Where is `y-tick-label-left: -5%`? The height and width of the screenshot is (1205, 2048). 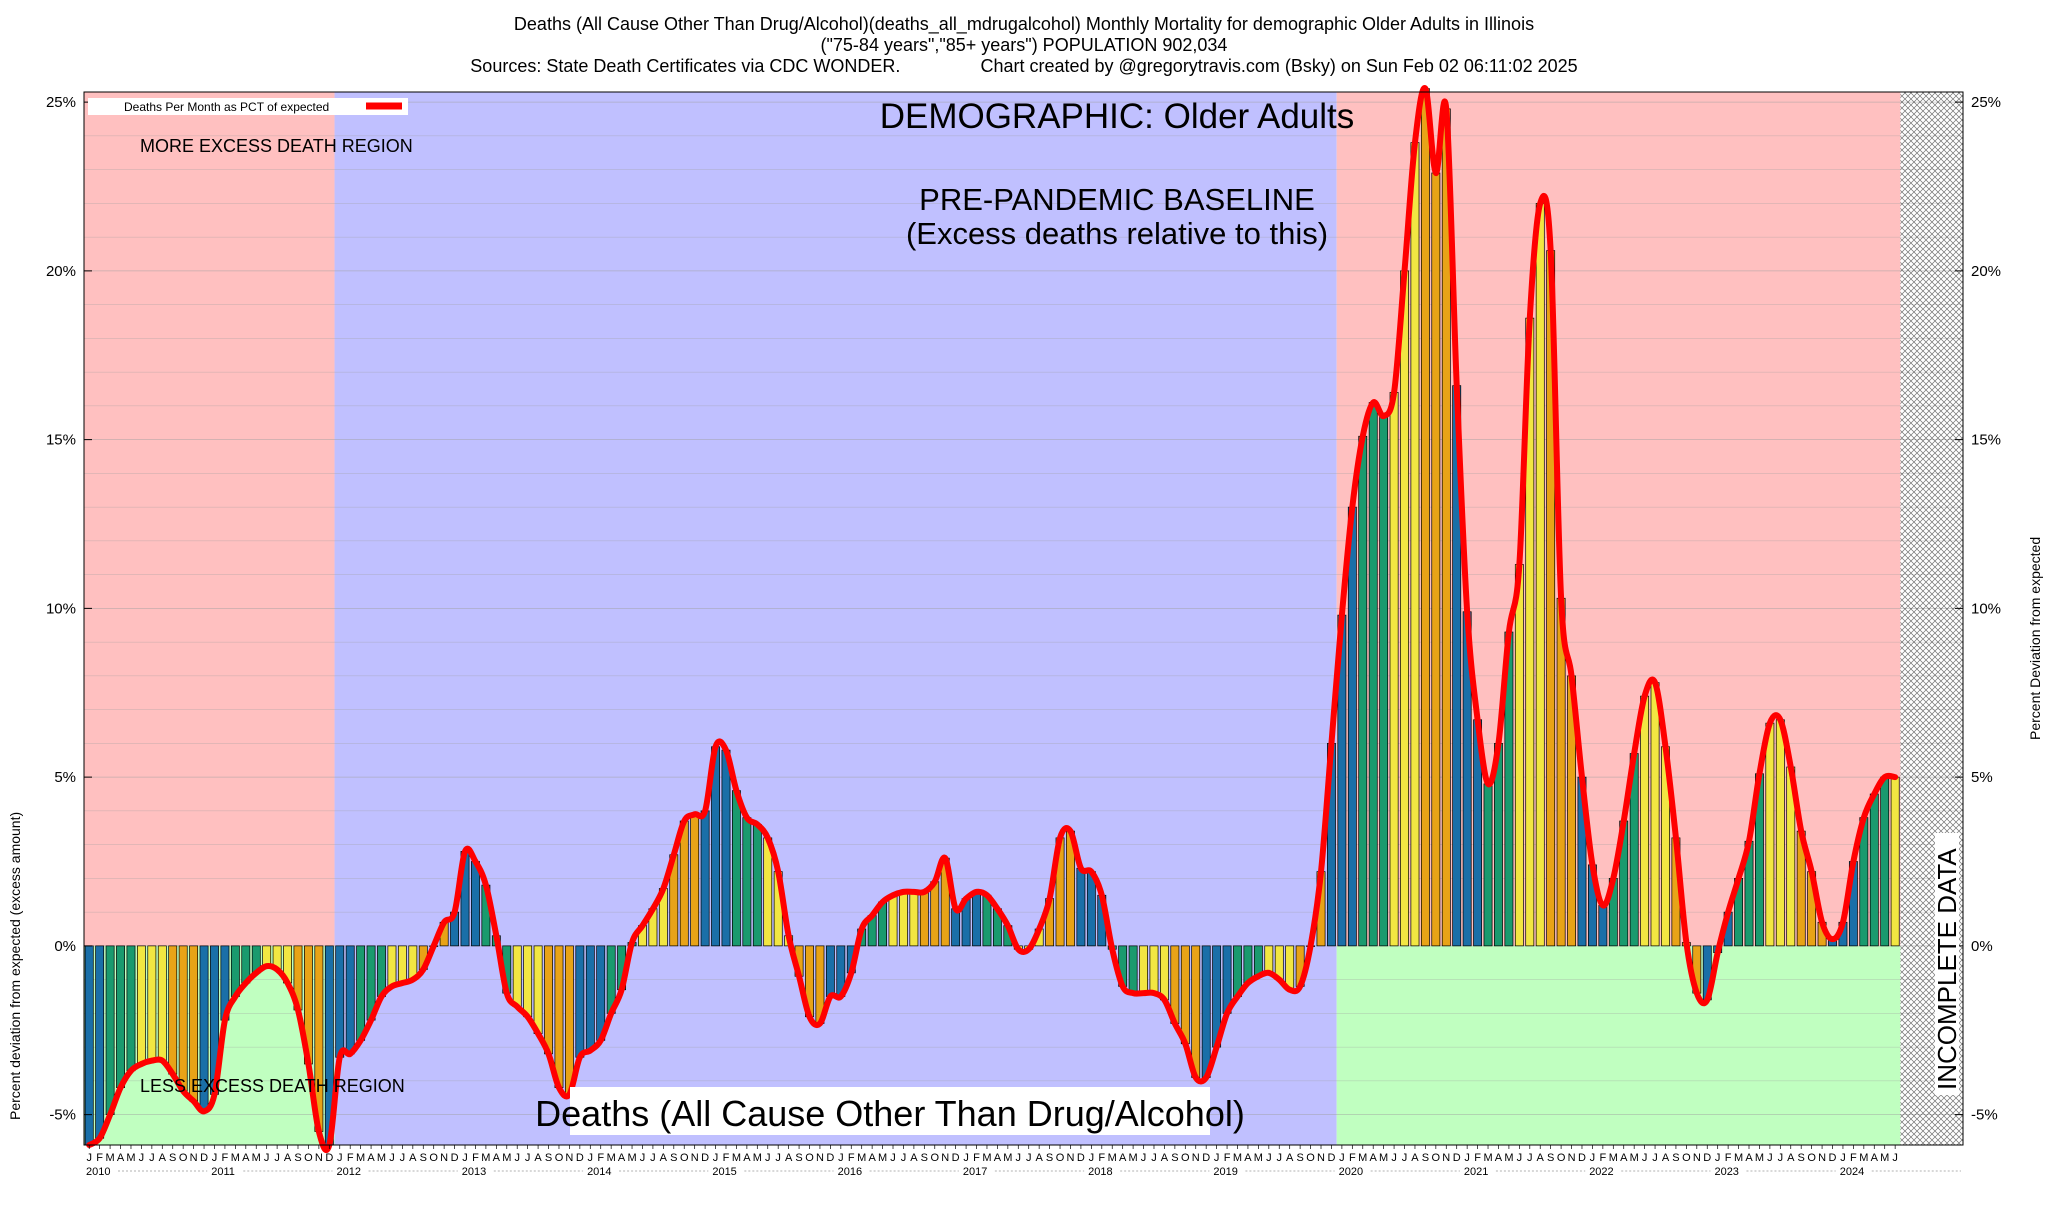 y-tick-label-left: -5% is located at coordinates (62, 1115).